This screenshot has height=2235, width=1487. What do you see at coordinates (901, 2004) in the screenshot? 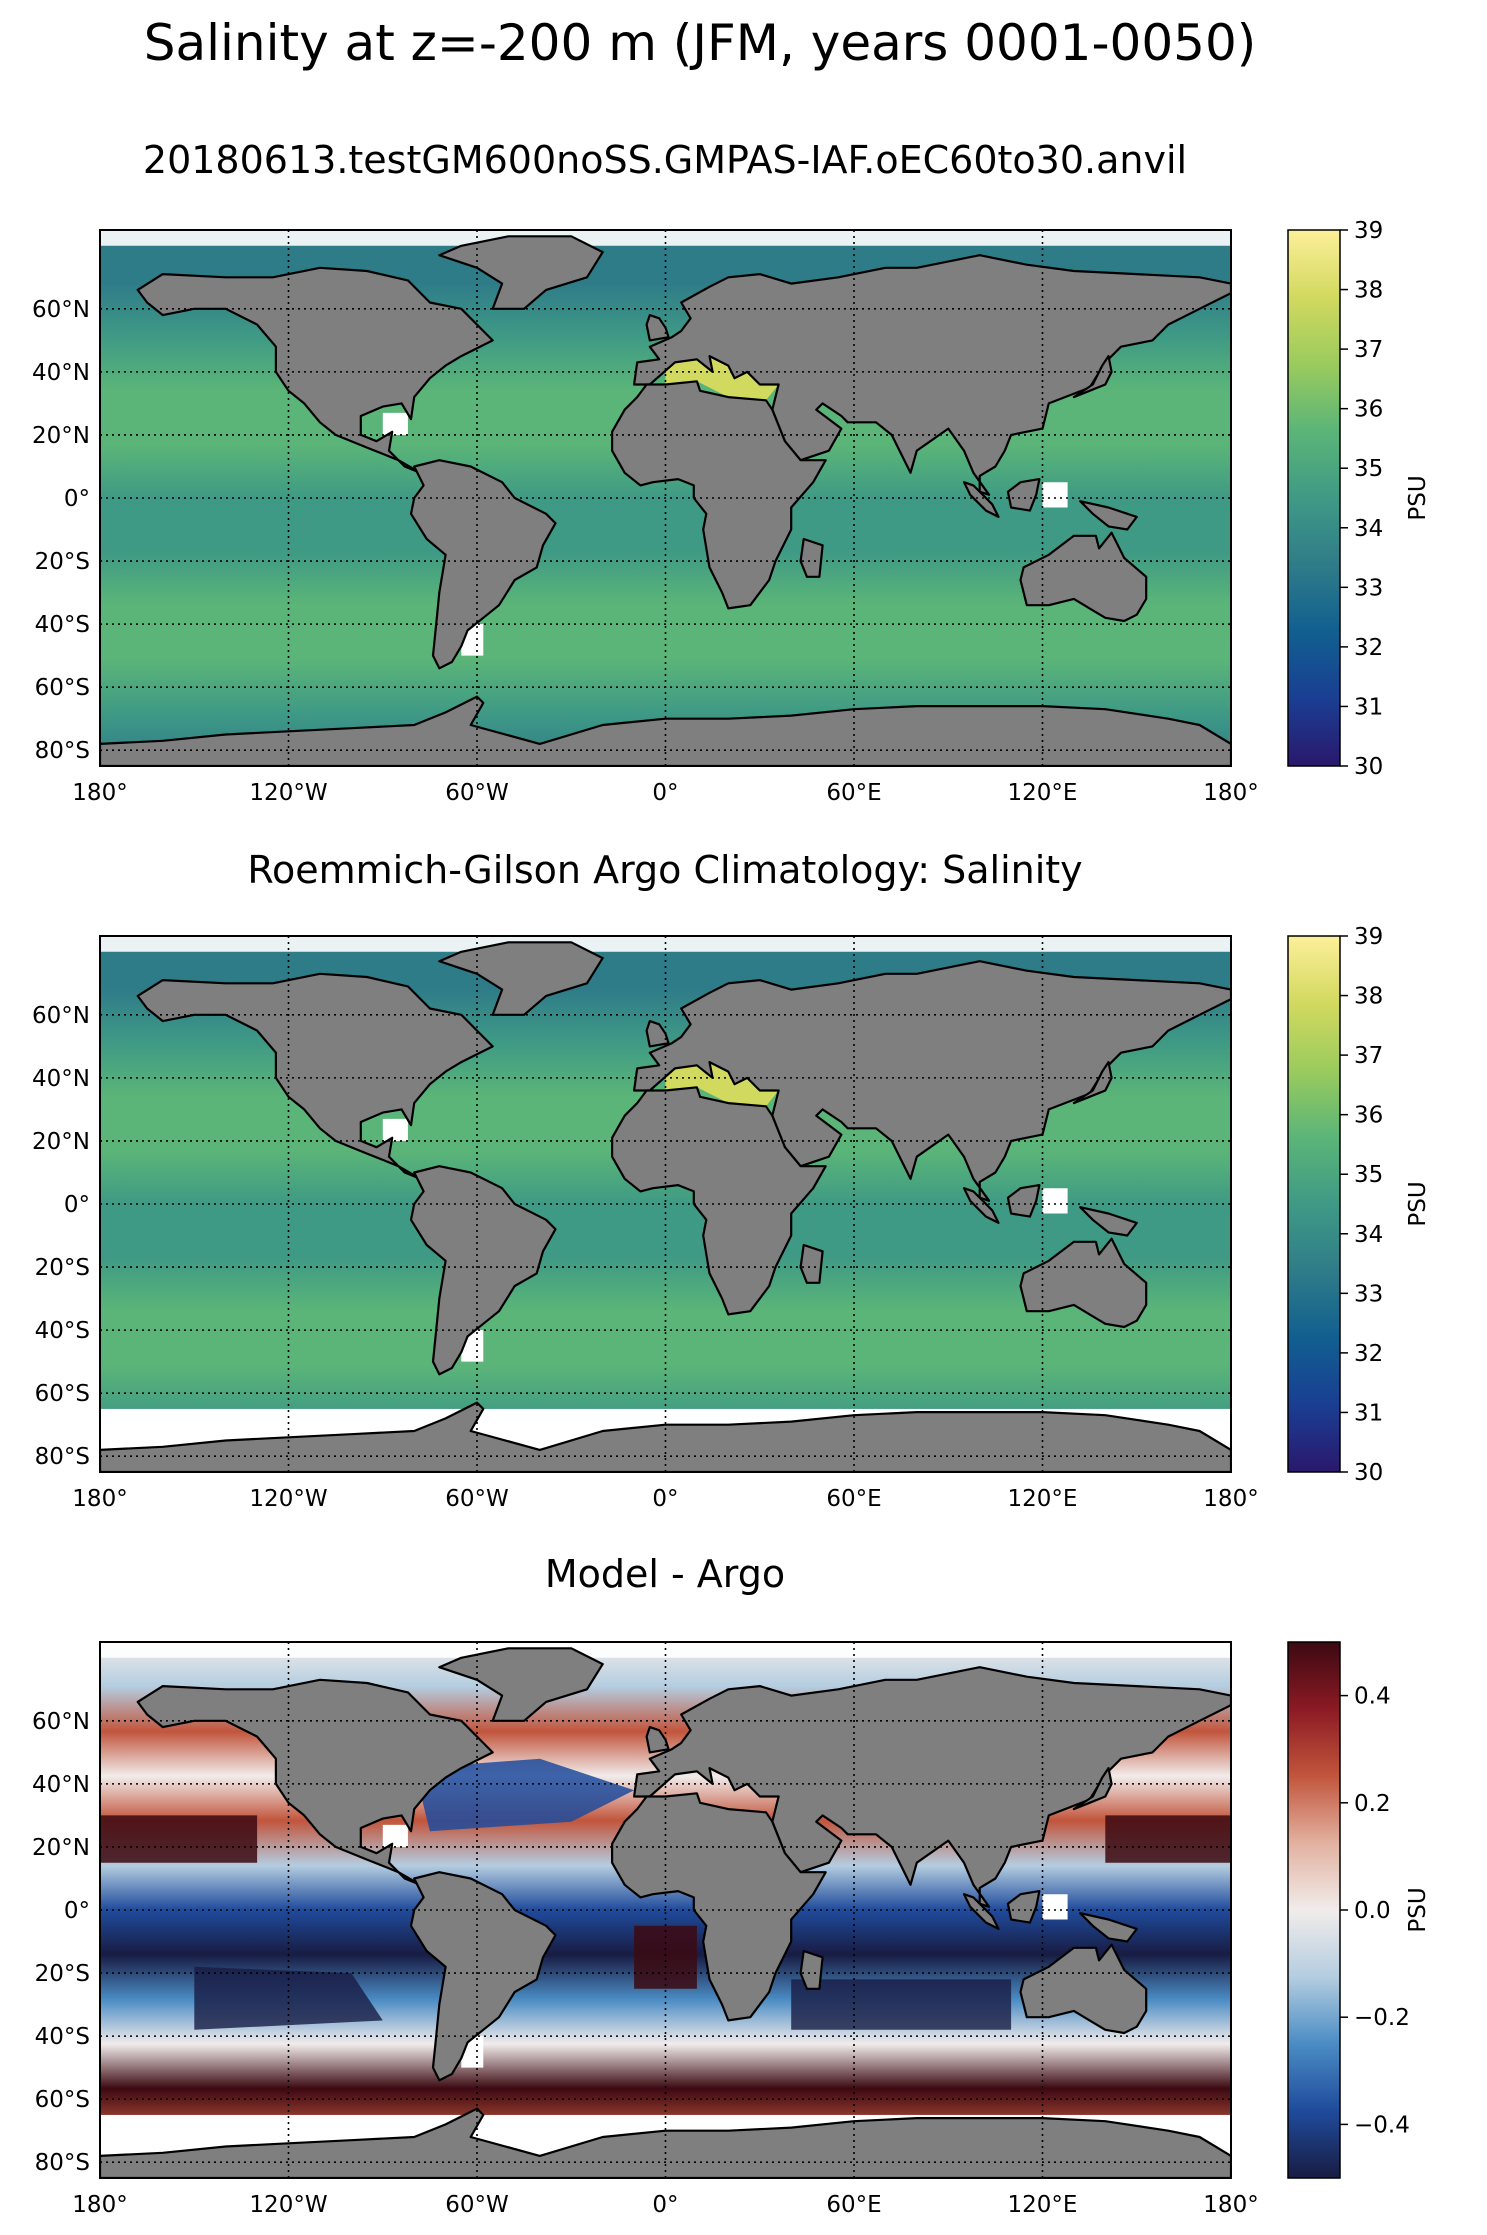
I see `indian-ocean-anomaly` at bounding box center [901, 2004].